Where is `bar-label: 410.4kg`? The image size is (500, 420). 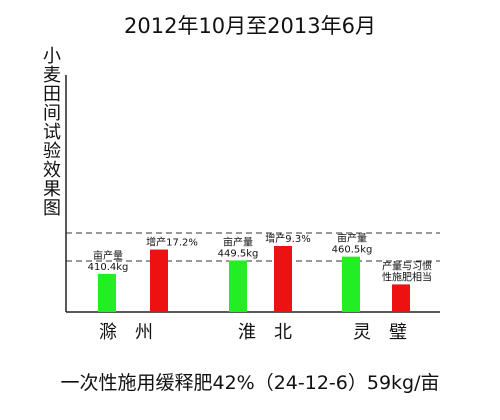
bar-label: 410.4kg is located at coordinates (108, 267).